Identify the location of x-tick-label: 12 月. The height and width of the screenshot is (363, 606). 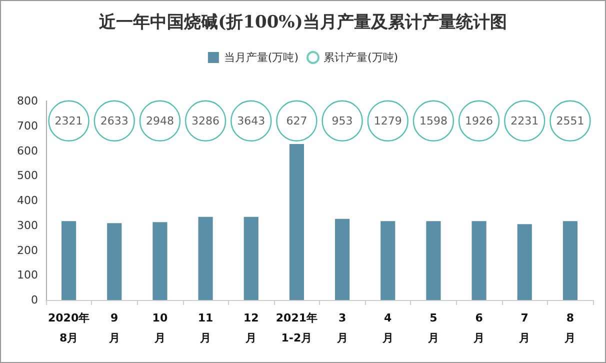
(251, 328).